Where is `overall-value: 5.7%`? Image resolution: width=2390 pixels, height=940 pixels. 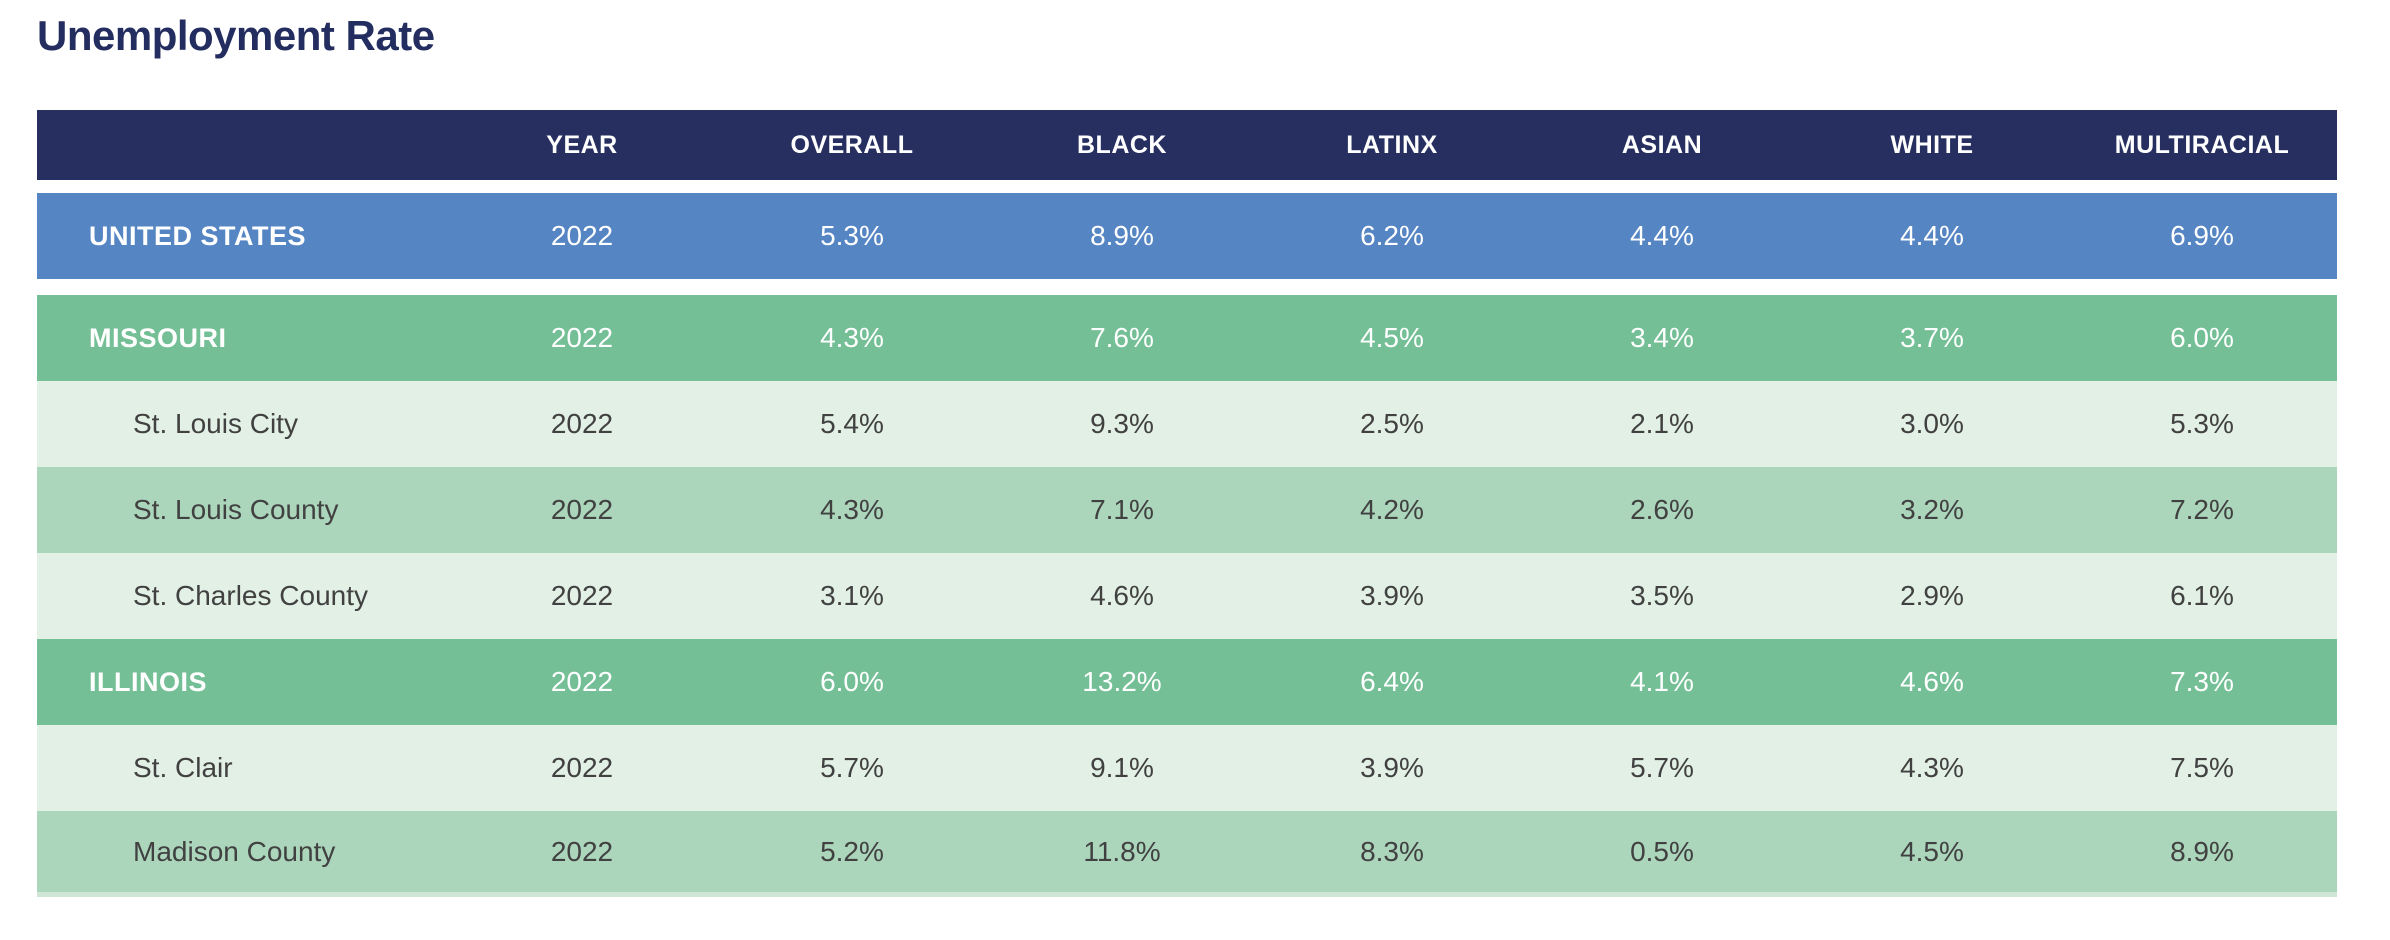 overall-value: 5.7% is located at coordinates (852, 767).